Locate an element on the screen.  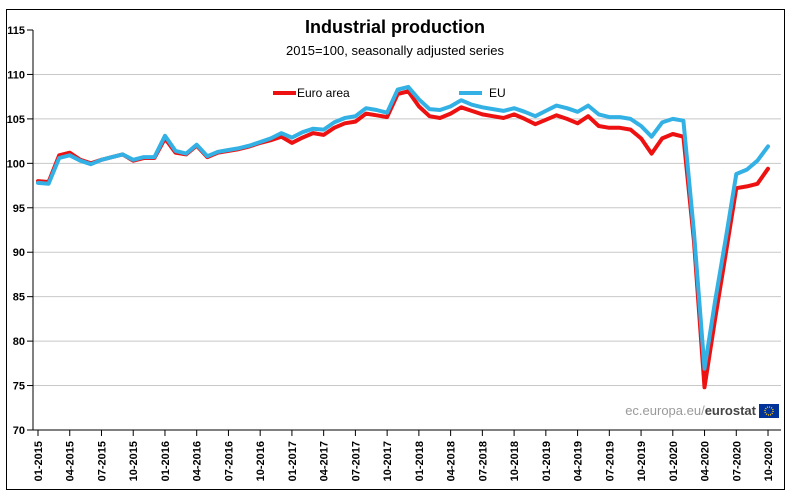
x-tick-label: 01-2020 is located at coordinates (674, 461).